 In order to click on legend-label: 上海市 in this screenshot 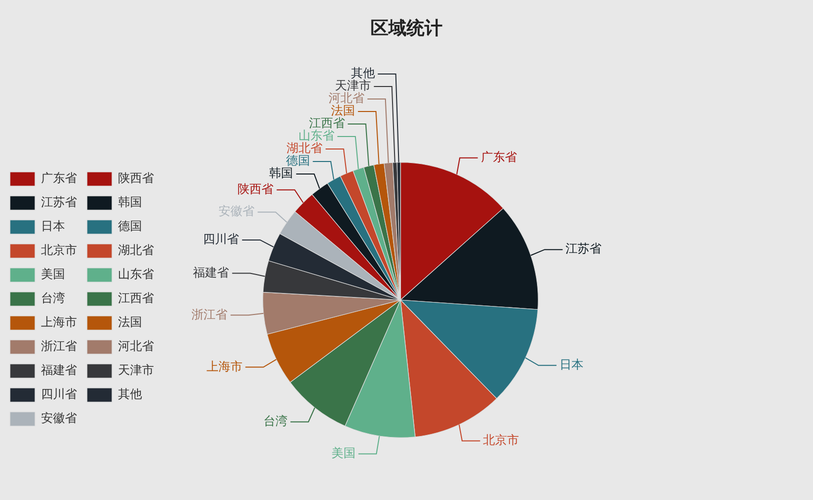, I will do `click(59, 322)`.